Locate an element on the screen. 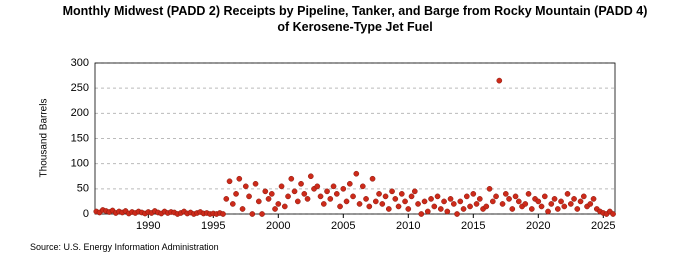  x-tick-label: 2015 is located at coordinates (473, 226).